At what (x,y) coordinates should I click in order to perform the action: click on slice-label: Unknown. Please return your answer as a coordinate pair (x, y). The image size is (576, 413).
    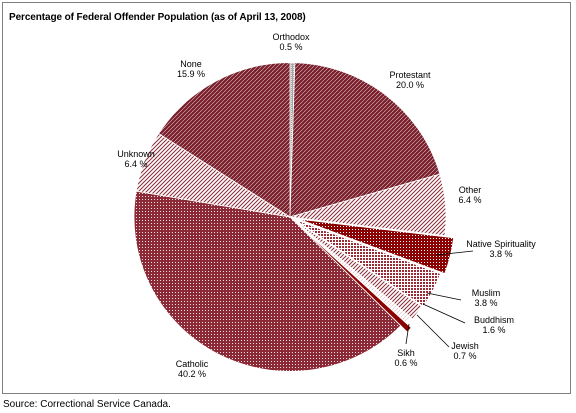
    Looking at the image, I should click on (136, 154).